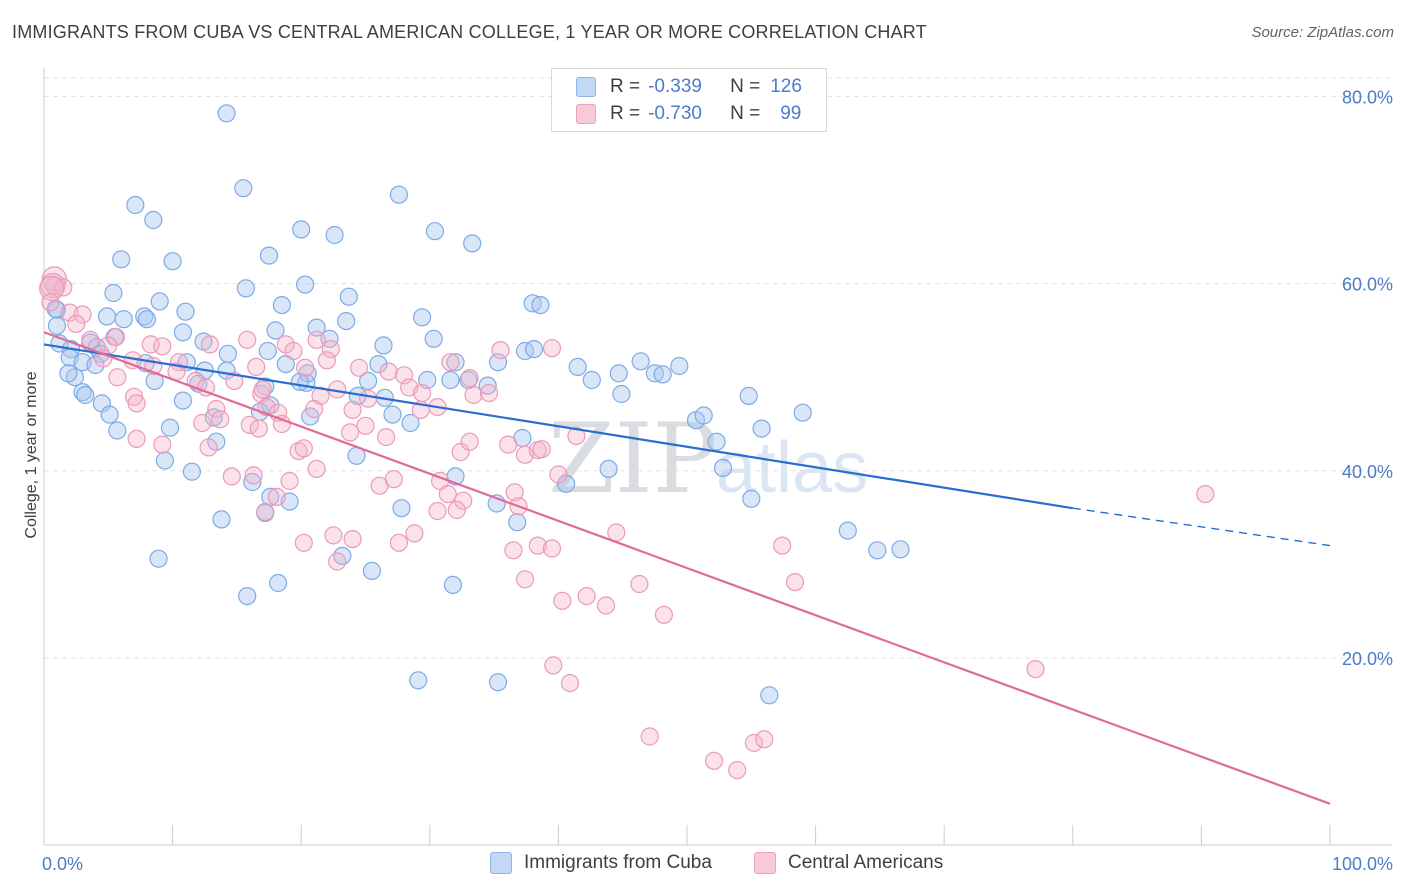  I want to click on stats-legend: R = -0.339 N = 126 R = -0.730 N = 99, so click(689, 100).